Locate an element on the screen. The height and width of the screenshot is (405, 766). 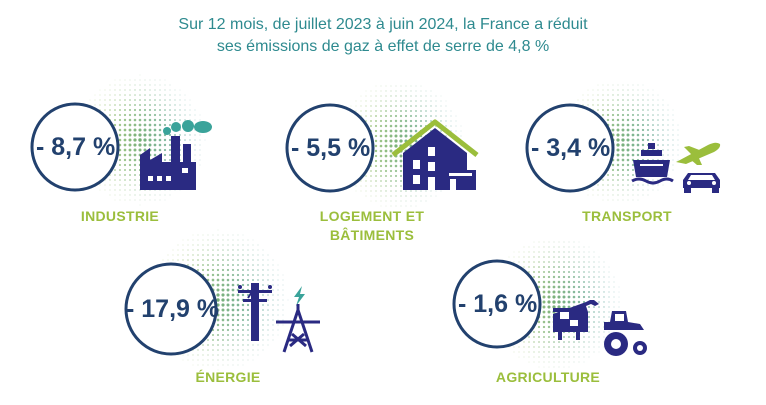
pylon-icon is located at coordinates (298, 328).